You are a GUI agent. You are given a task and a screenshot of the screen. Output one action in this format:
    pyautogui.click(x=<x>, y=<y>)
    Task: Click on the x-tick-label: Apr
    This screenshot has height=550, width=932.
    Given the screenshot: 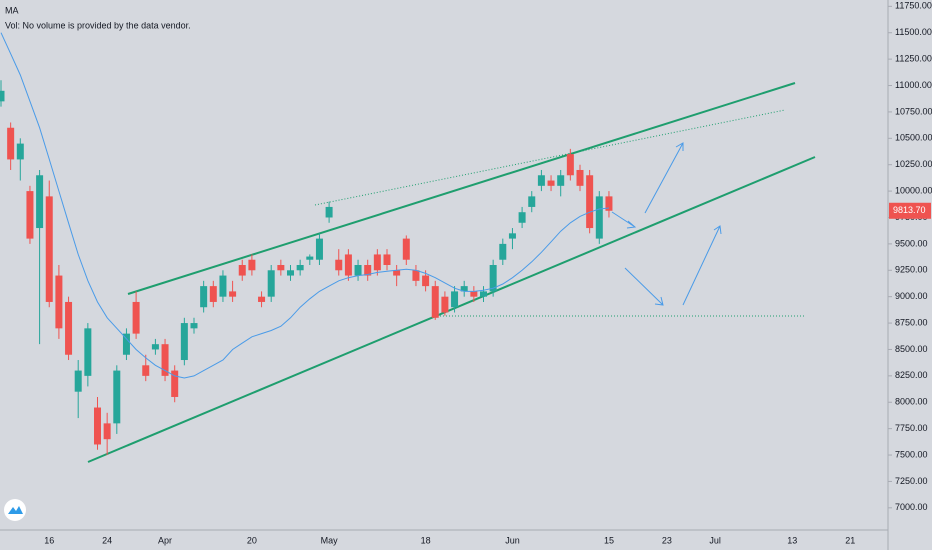 What is the action you would take?
    pyautogui.click(x=165, y=540)
    